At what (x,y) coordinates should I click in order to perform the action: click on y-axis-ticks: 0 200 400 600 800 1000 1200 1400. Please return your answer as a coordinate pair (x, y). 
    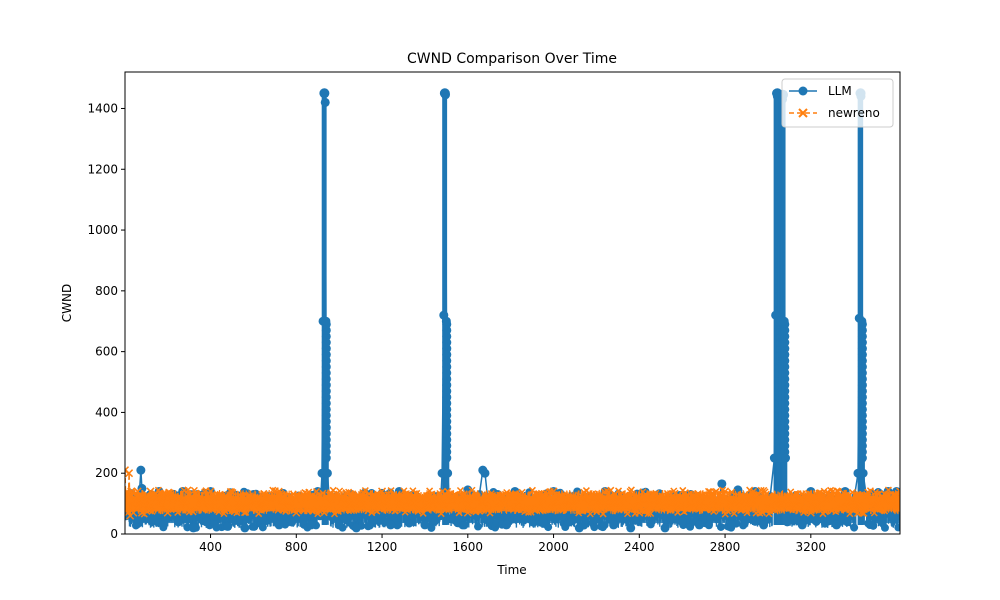
    Looking at the image, I should click on (106, 321).